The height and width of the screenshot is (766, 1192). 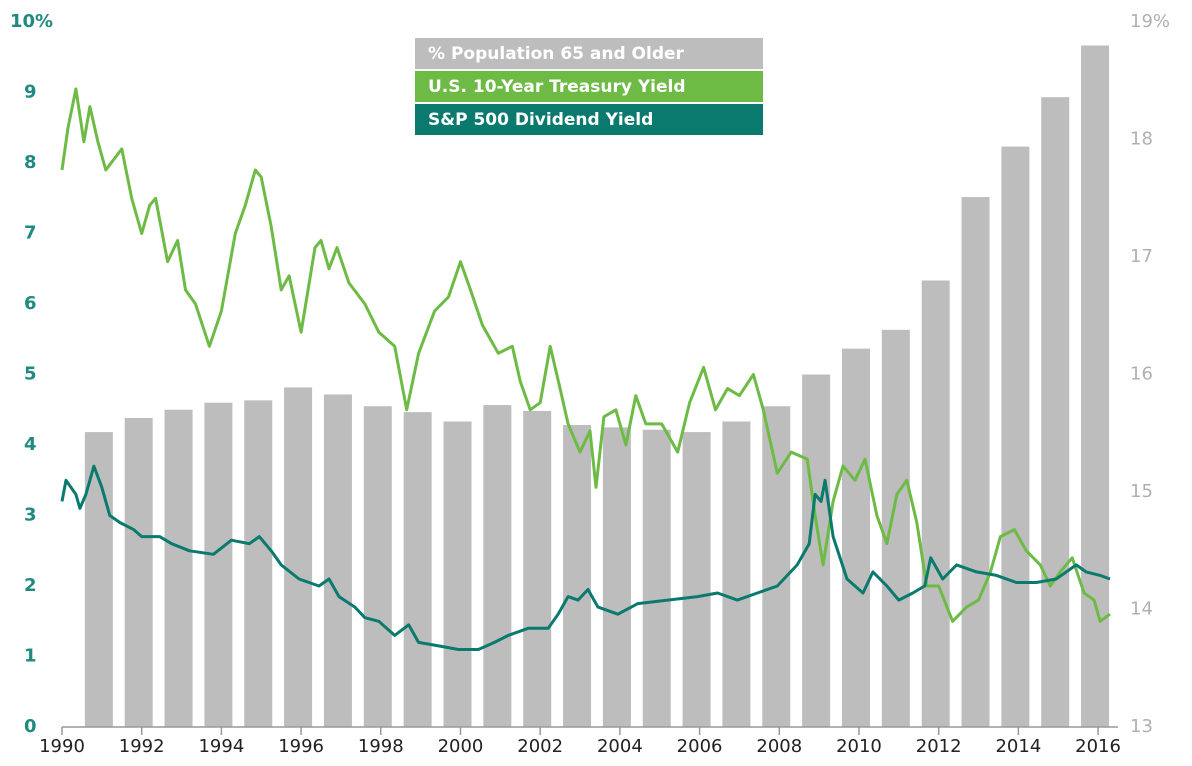 What do you see at coordinates (461, 746) in the screenshot?
I see `x-tick-label: 2000` at bounding box center [461, 746].